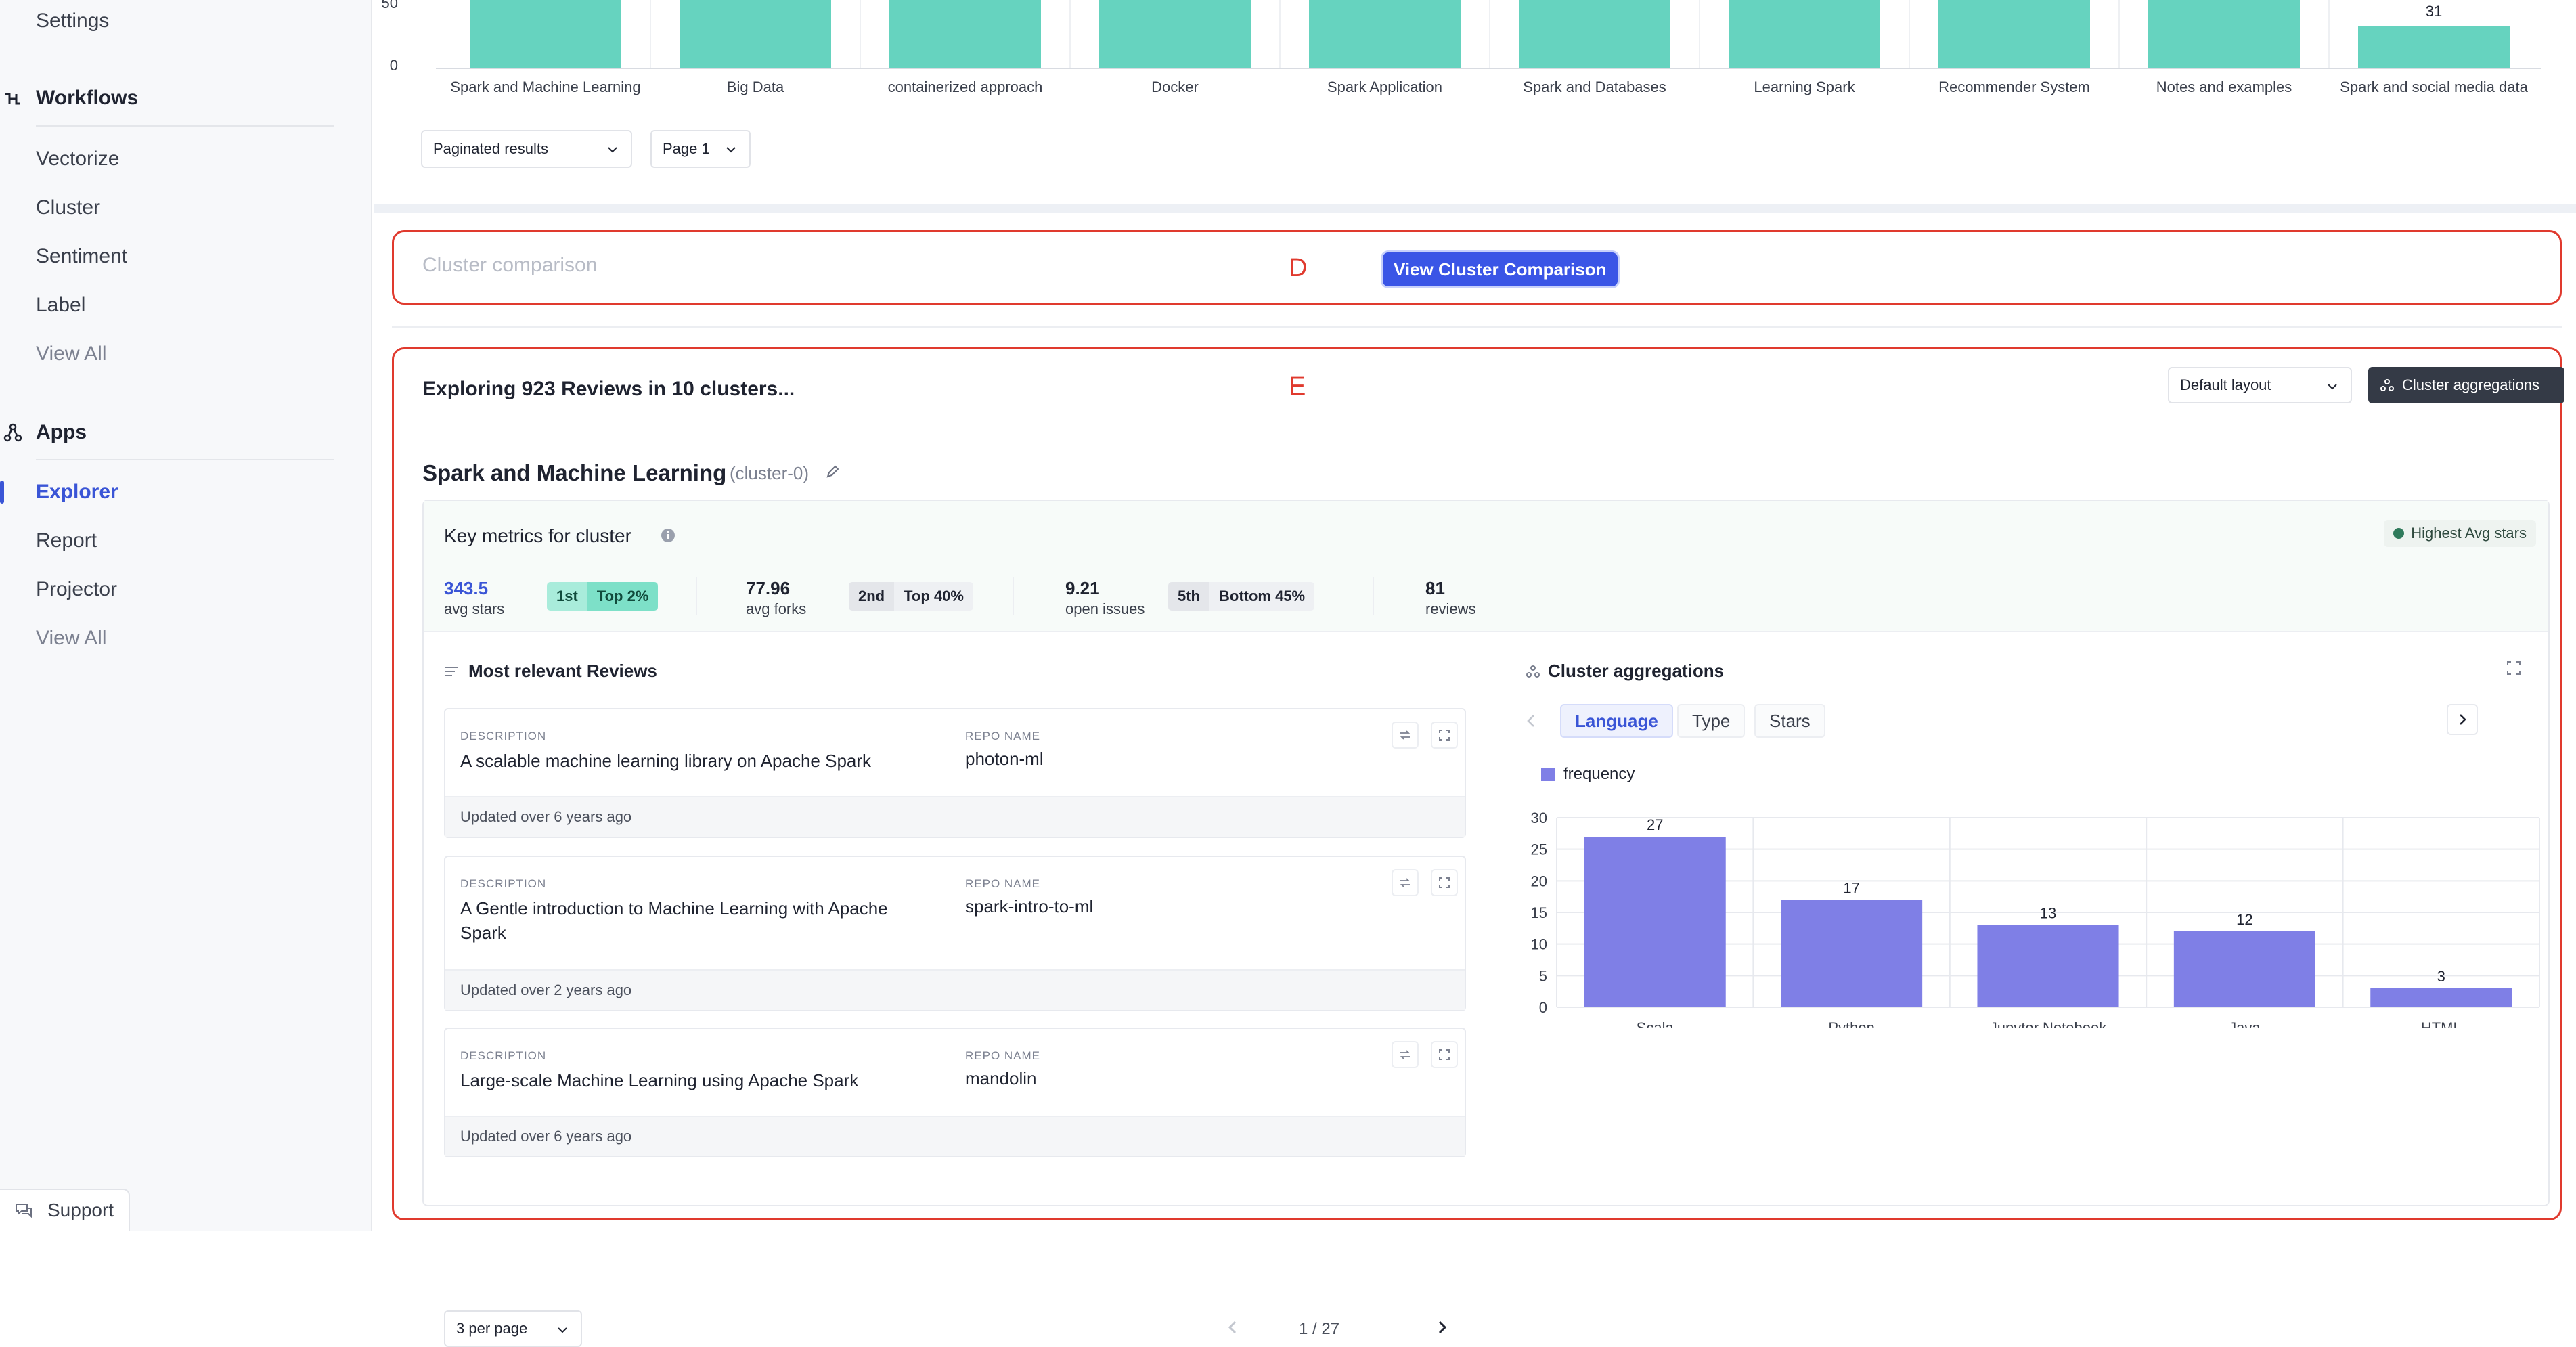  Describe the element at coordinates (389, 6) in the screenshot. I see `top-chart-y-tick: 50` at that location.